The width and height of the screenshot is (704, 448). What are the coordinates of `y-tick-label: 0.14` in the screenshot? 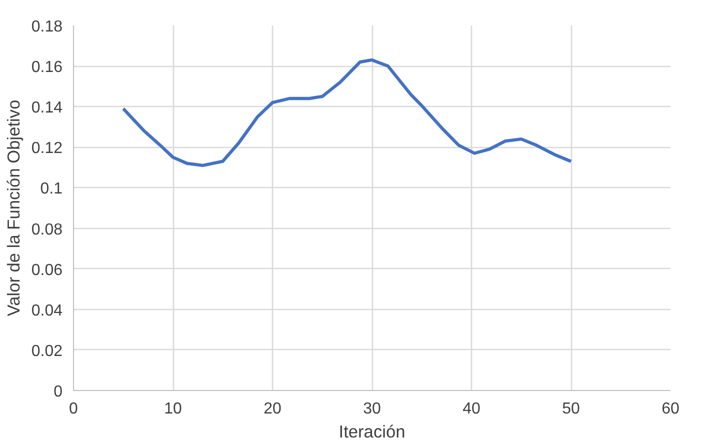 It's located at (47, 108).